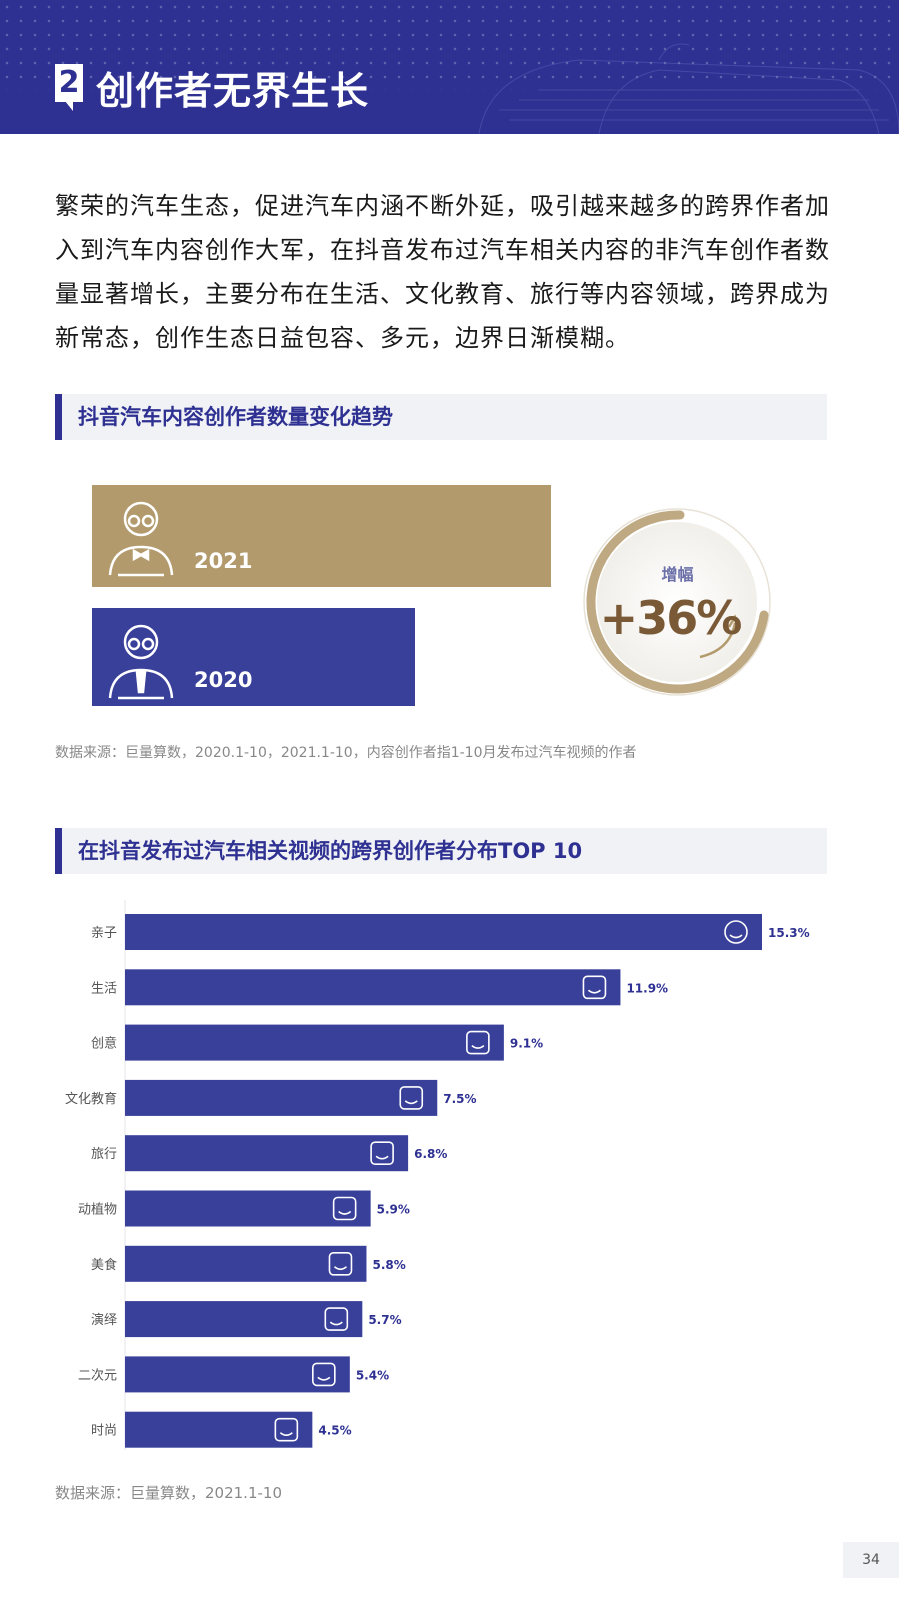 The height and width of the screenshot is (1600, 899). I want to click on comb-scissors-icon, so click(286, 1429).